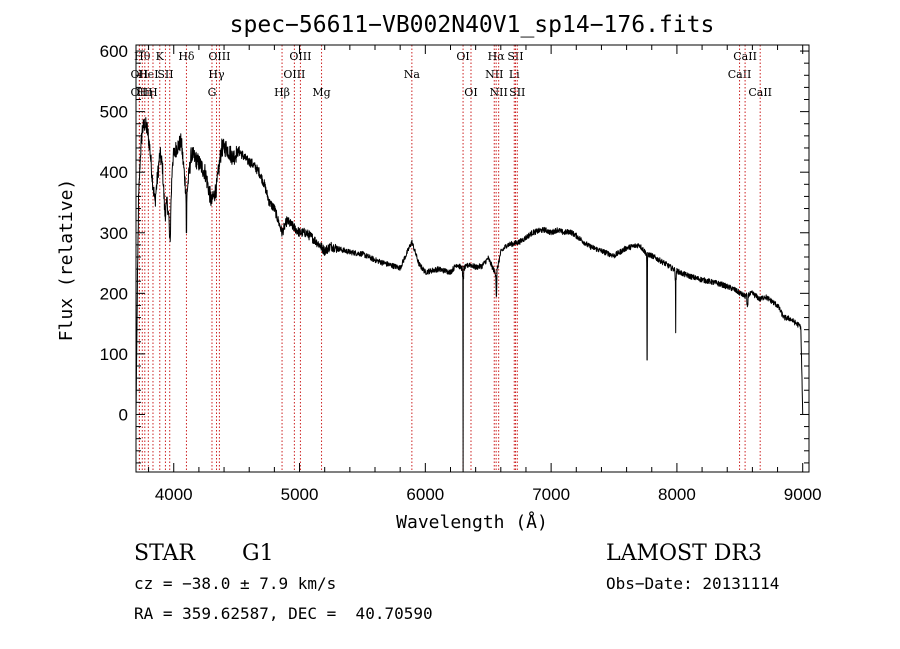  What do you see at coordinates (684, 553) in the screenshot?
I see `survey-label: LAMOST DR3` at bounding box center [684, 553].